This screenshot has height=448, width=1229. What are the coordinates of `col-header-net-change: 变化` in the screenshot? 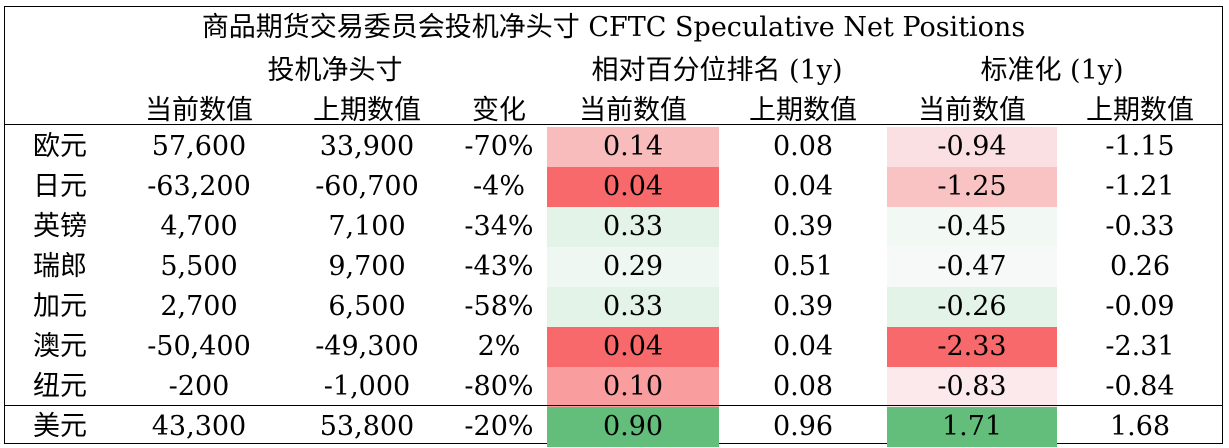 It's located at (499, 110).